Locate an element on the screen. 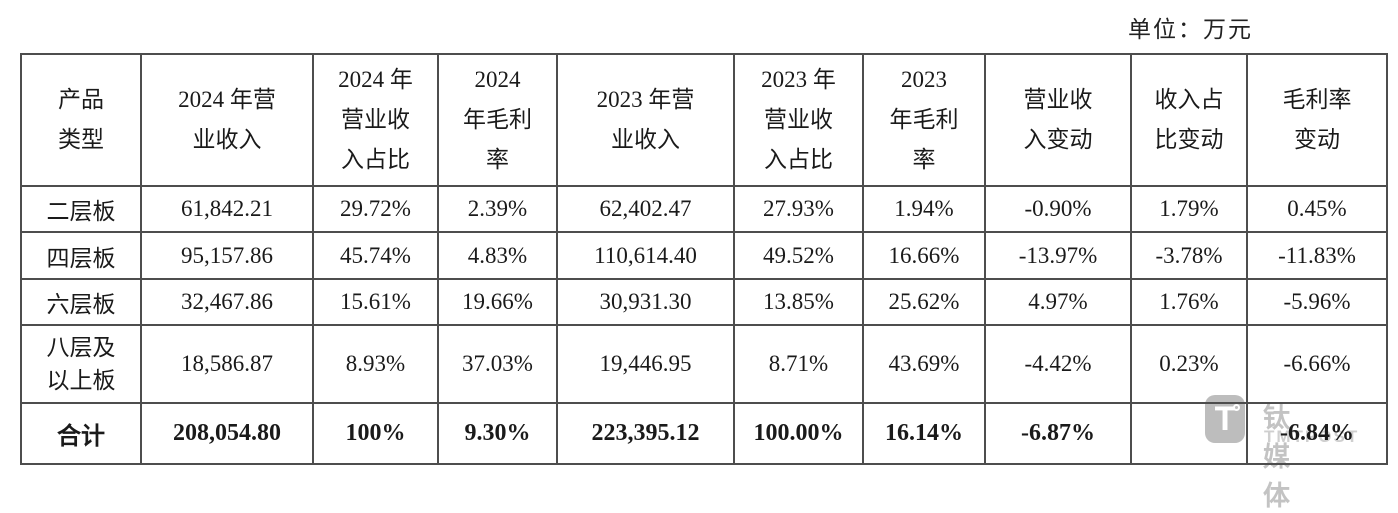 The image size is (1398, 513). col-header-2023-revenue-share: 2023 年 营业收 入占比 is located at coordinates (798, 120).